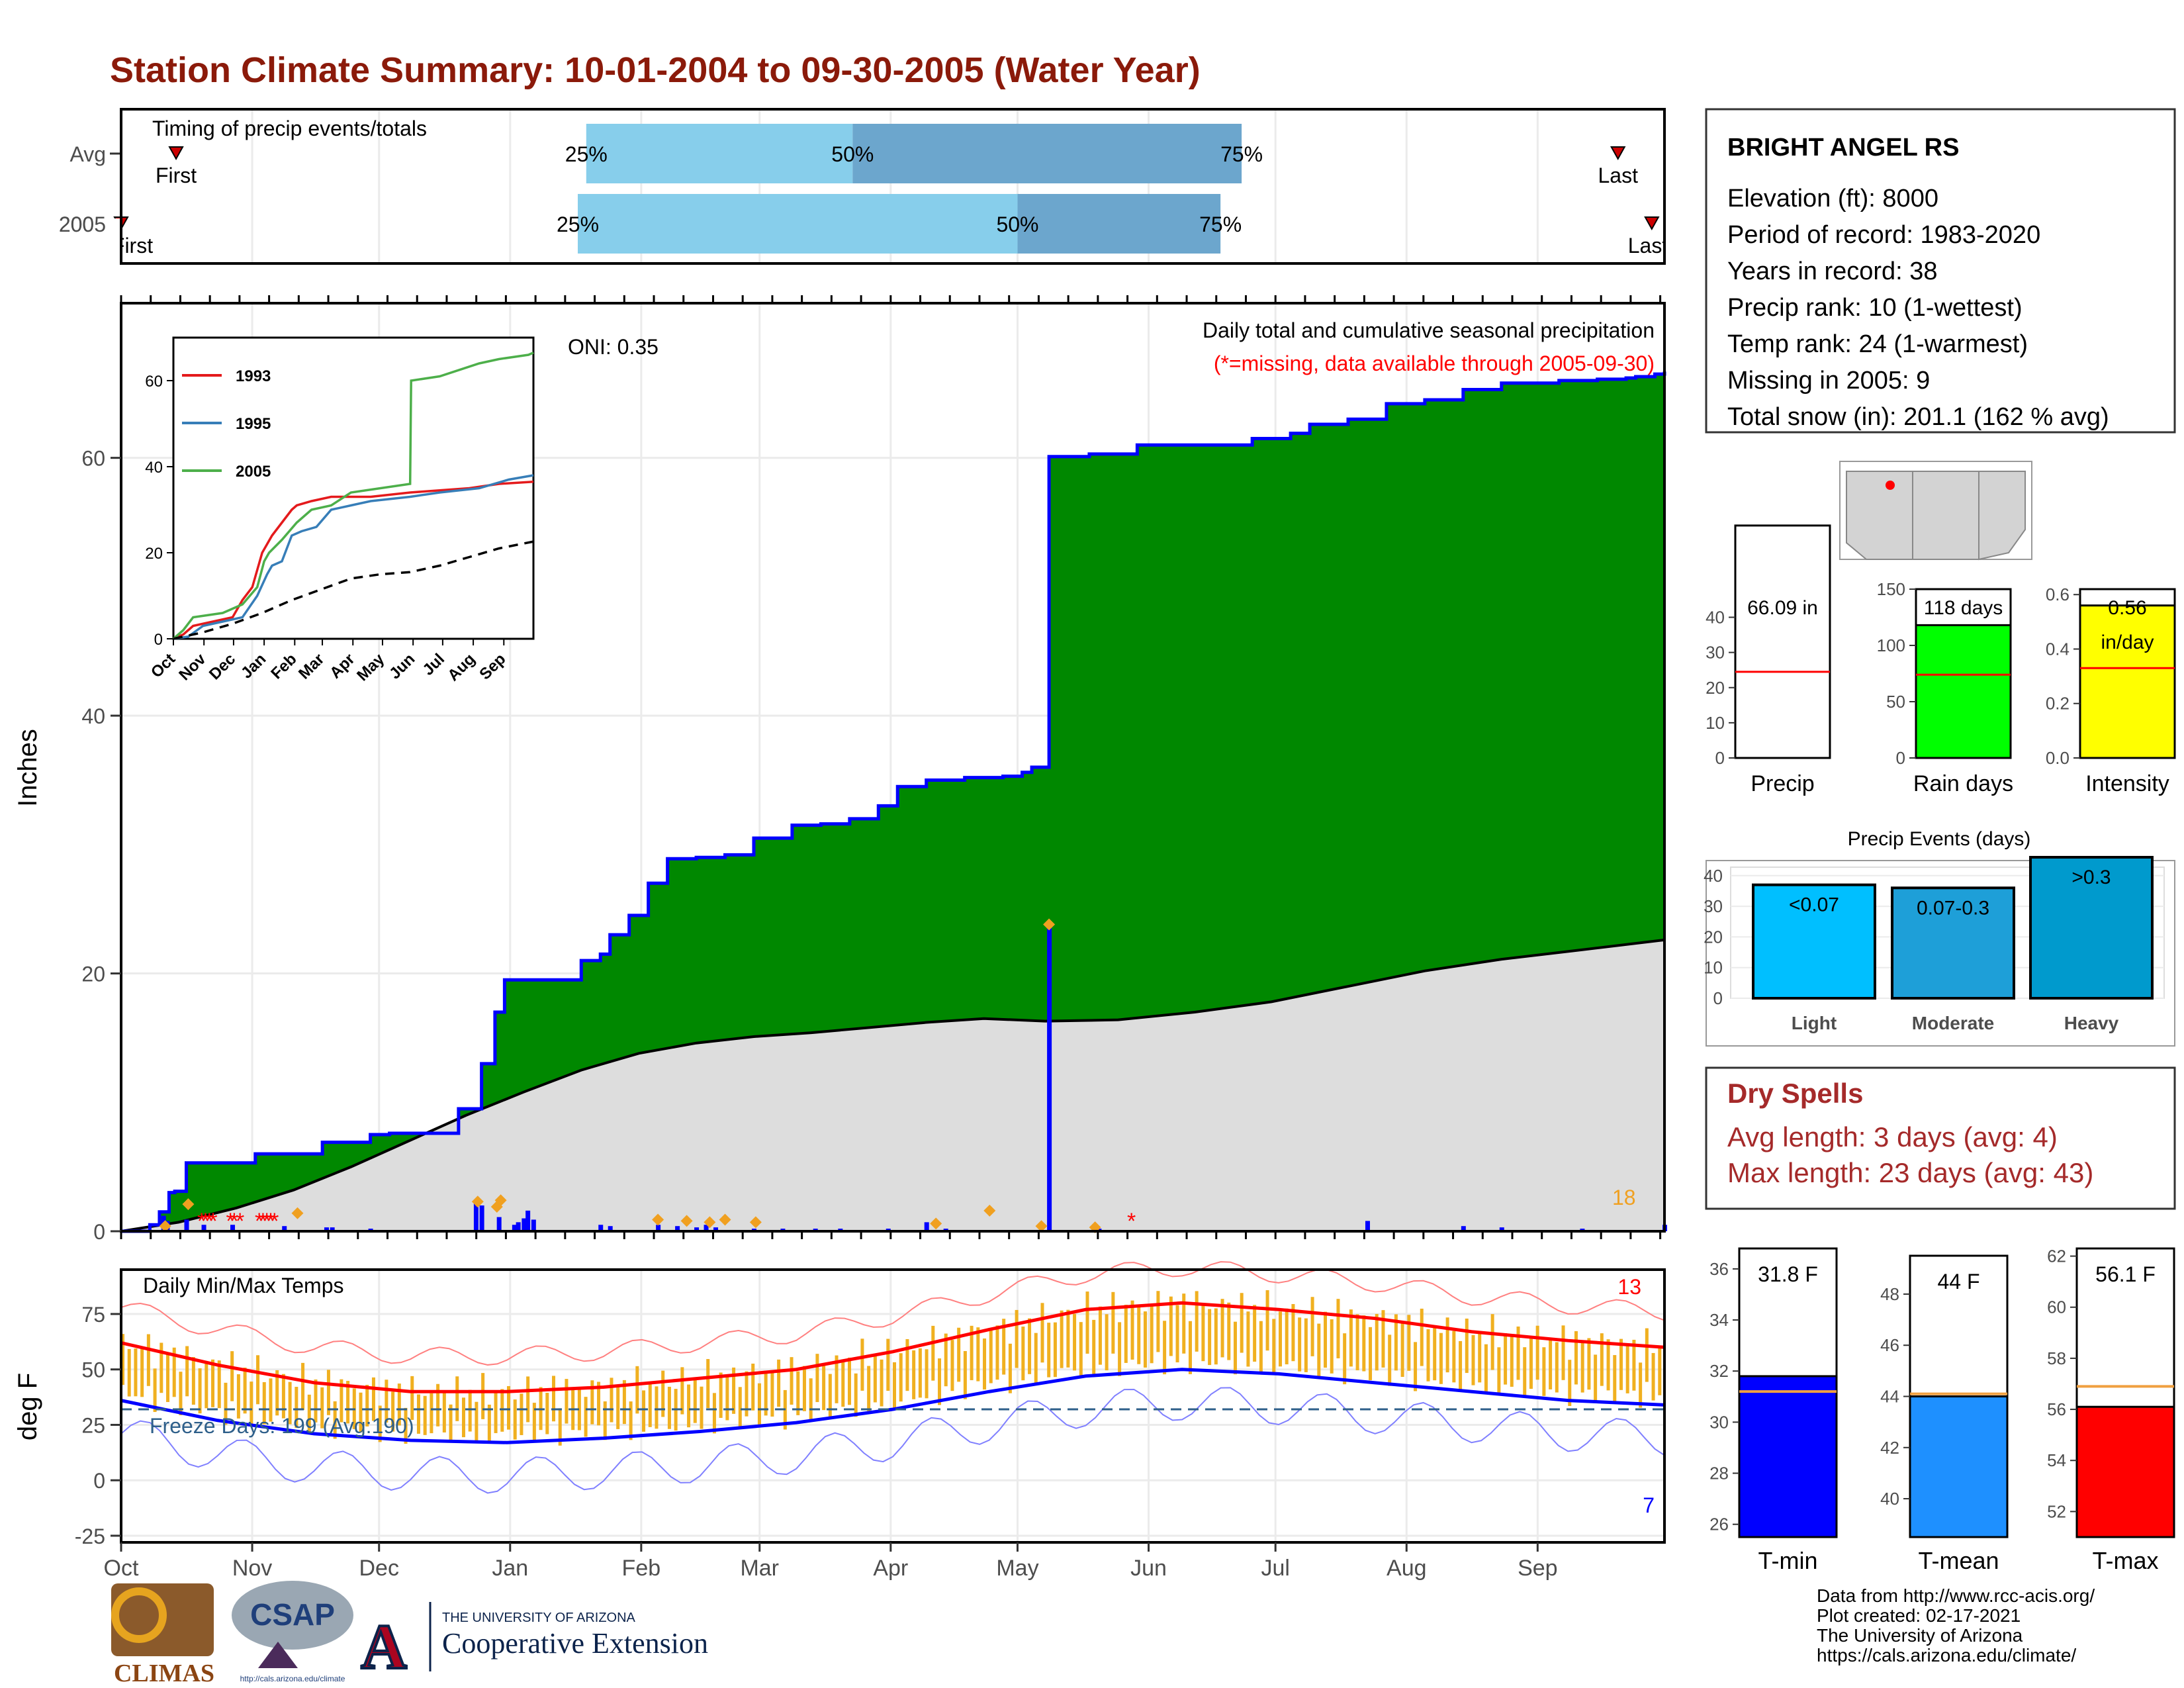  What do you see at coordinates (1843, 148) in the screenshot?
I see `station-name: BRIGHT ANGEL RS` at bounding box center [1843, 148].